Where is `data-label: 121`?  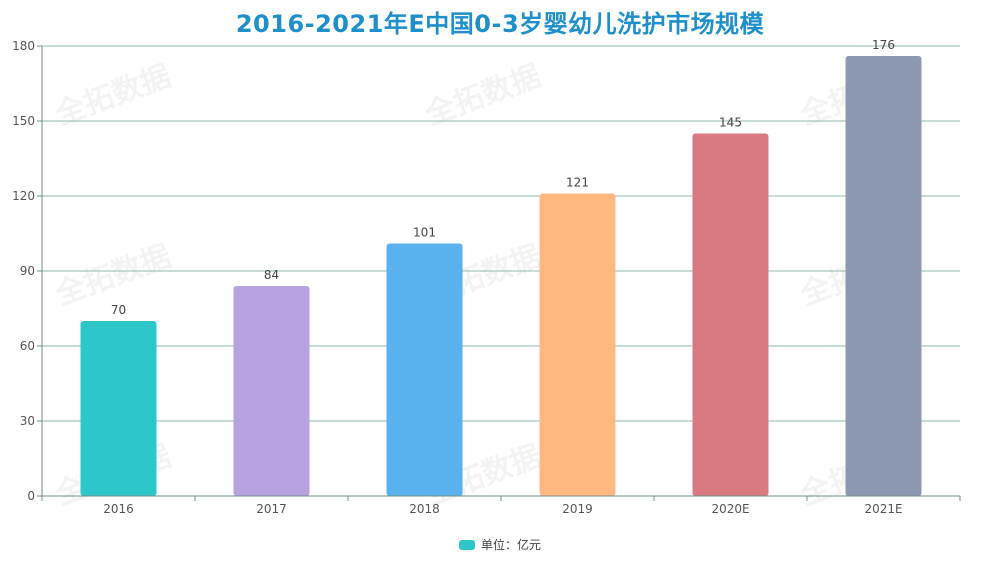 data-label: 121 is located at coordinates (577, 183).